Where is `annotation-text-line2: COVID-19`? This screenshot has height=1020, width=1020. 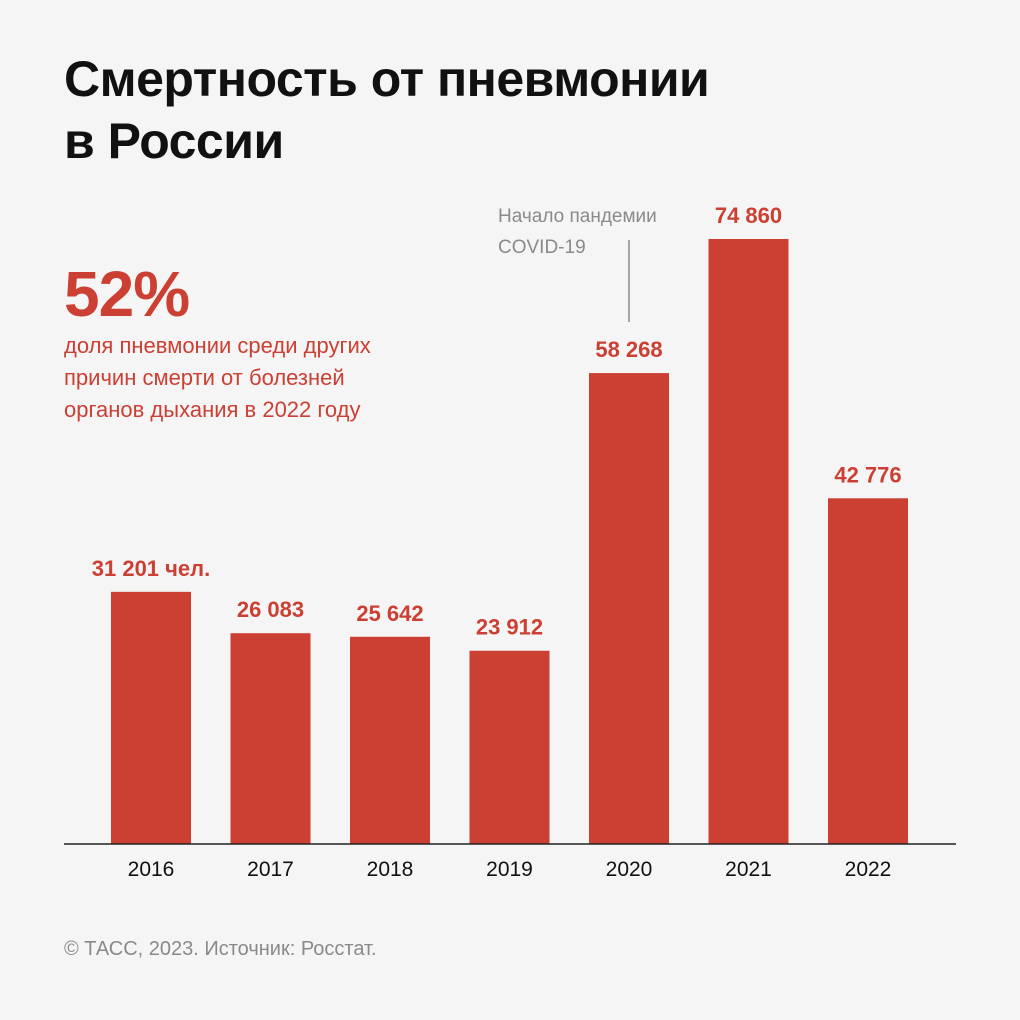 annotation-text-line2: COVID-19 is located at coordinates (542, 247).